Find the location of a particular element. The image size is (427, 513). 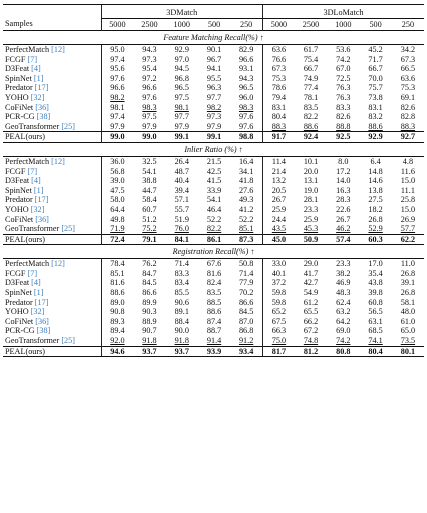

method-name-cell: Predator [17] is located at coordinates (52, 88).